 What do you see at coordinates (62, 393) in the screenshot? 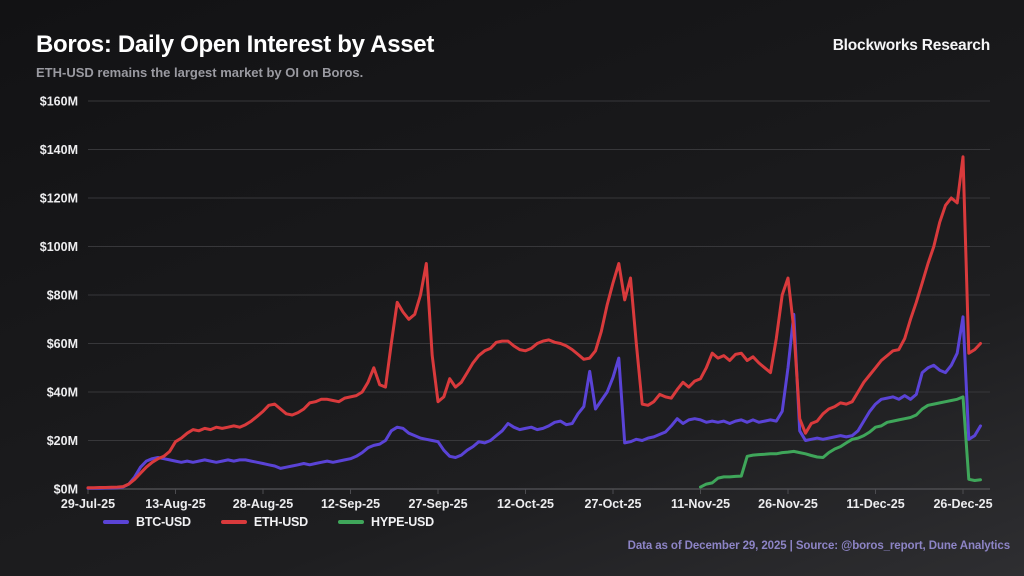
I see `y-axis-label: $40M` at bounding box center [62, 393].